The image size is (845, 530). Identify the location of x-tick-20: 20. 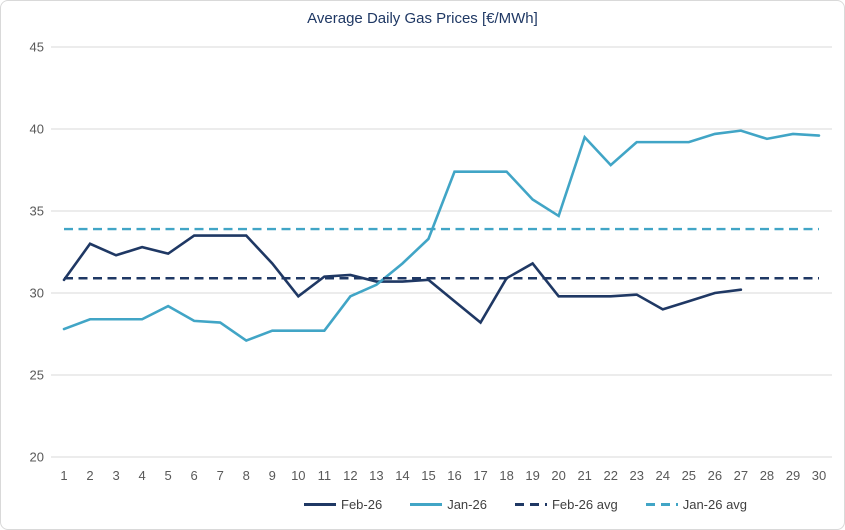
(558, 475).